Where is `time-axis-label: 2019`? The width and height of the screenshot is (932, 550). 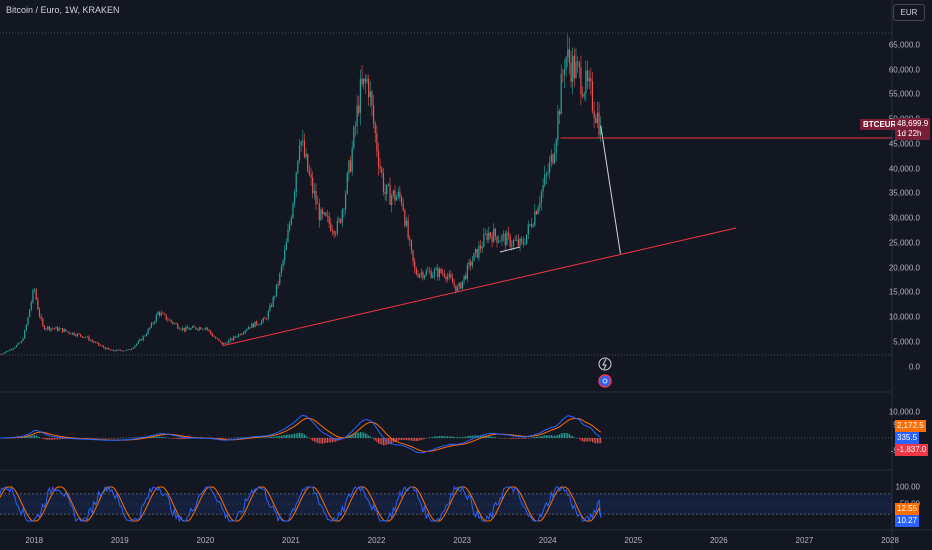
time-axis-label: 2019 is located at coordinates (119, 540).